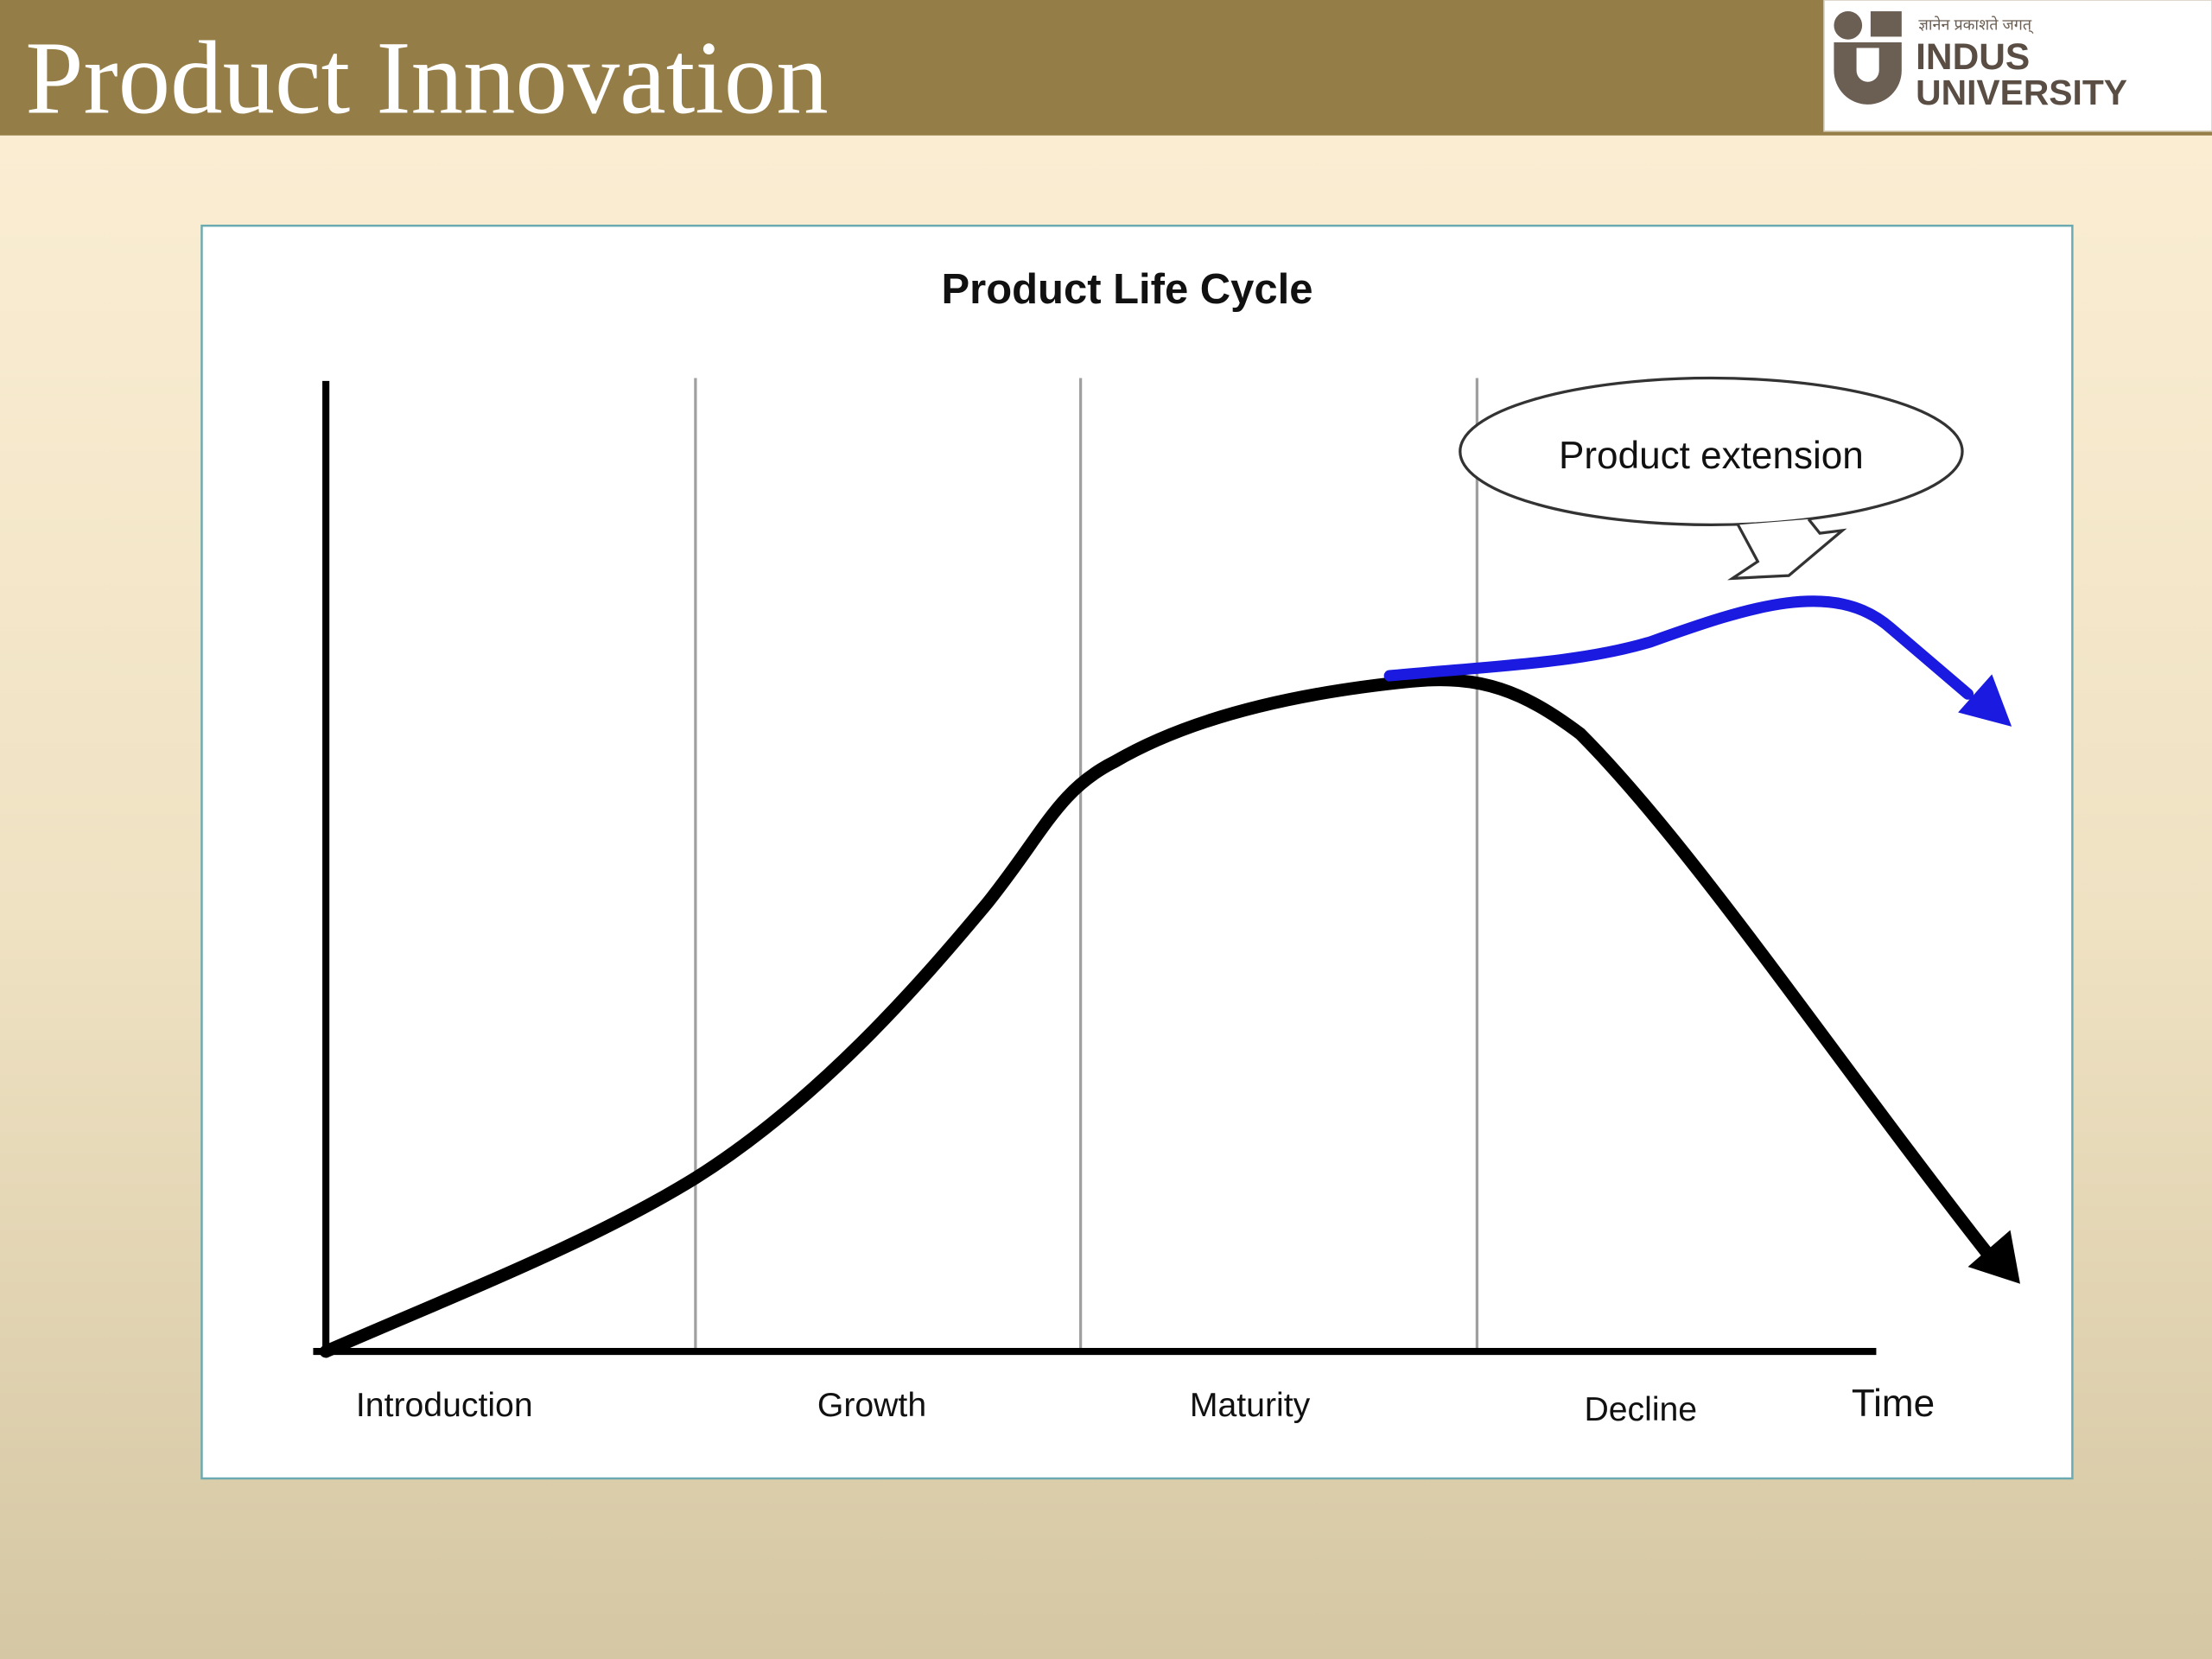 The height and width of the screenshot is (1659, 2212). What do you see at coordinates (1985, 700) in the screenshot?
I see `extension-arrowhead` at bounding box center [1985, 700].